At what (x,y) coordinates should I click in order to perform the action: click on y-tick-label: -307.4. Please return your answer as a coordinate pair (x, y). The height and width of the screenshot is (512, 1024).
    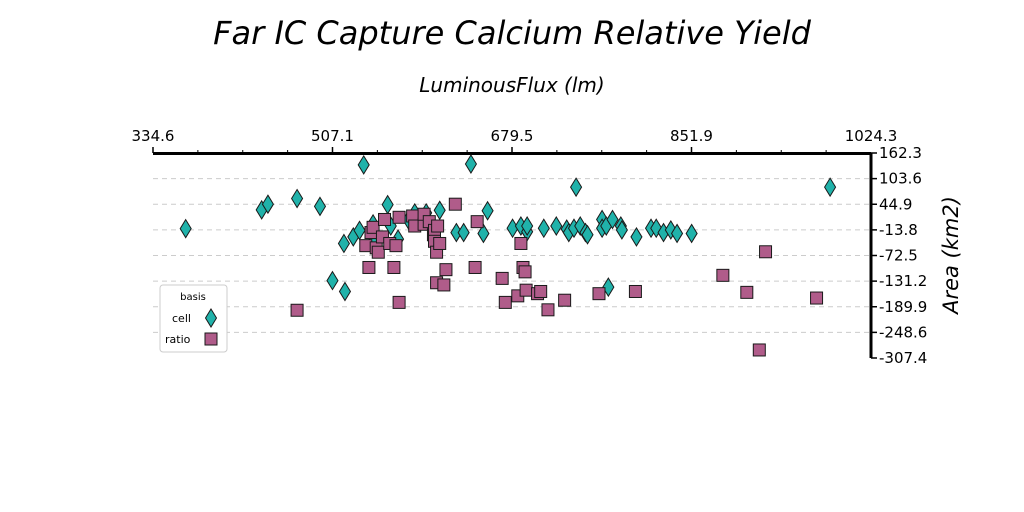
    Looking at the image, I should click on (903, 358).